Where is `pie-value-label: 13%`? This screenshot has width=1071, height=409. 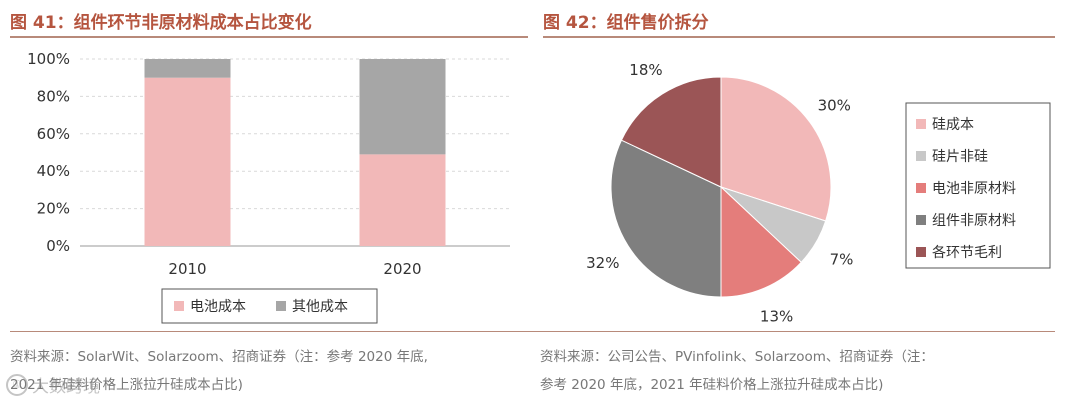
pie-value-label: 13% is located at coordinates (776, 316).